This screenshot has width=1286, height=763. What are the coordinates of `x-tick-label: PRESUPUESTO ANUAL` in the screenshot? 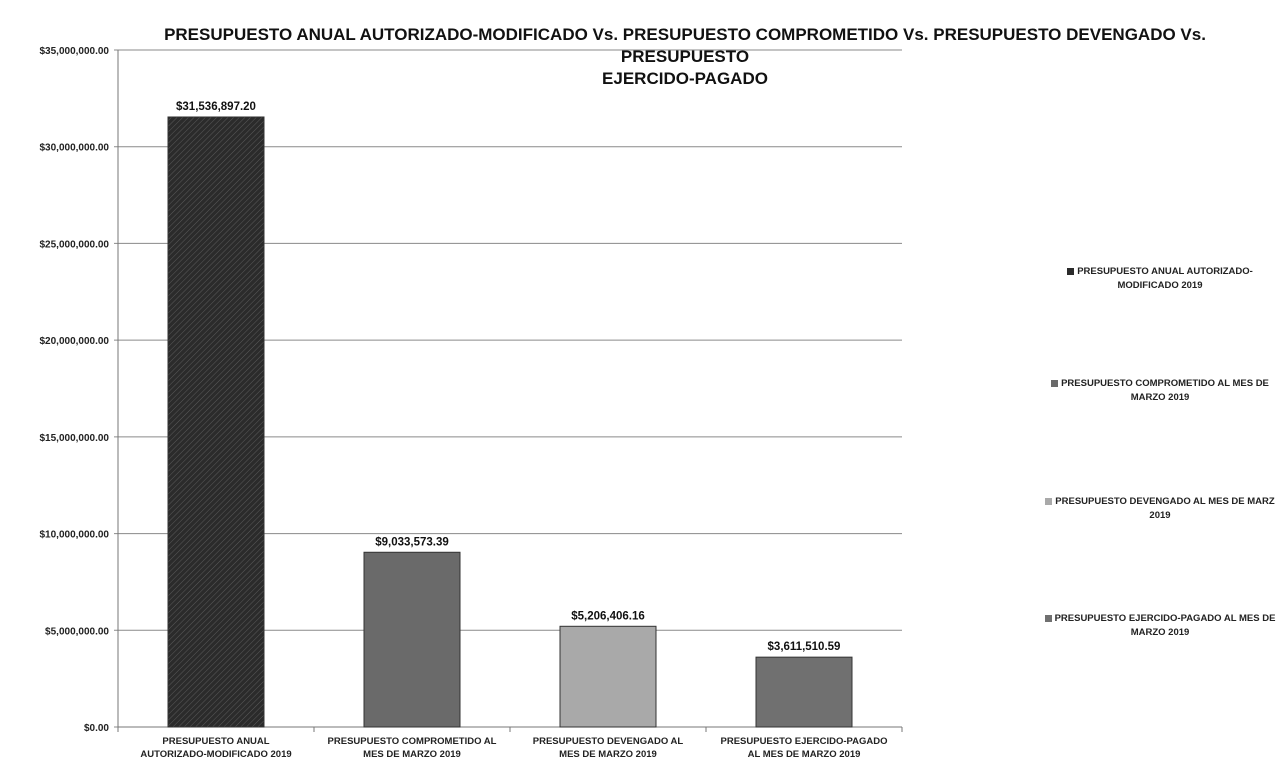 It's located at (215, 741).